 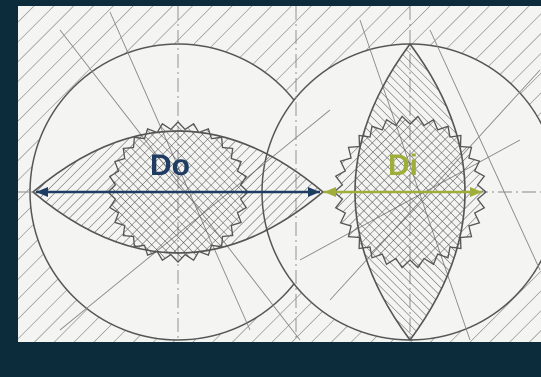 I want to click on do-arrow-left-icon, so click(x=42, y=192).